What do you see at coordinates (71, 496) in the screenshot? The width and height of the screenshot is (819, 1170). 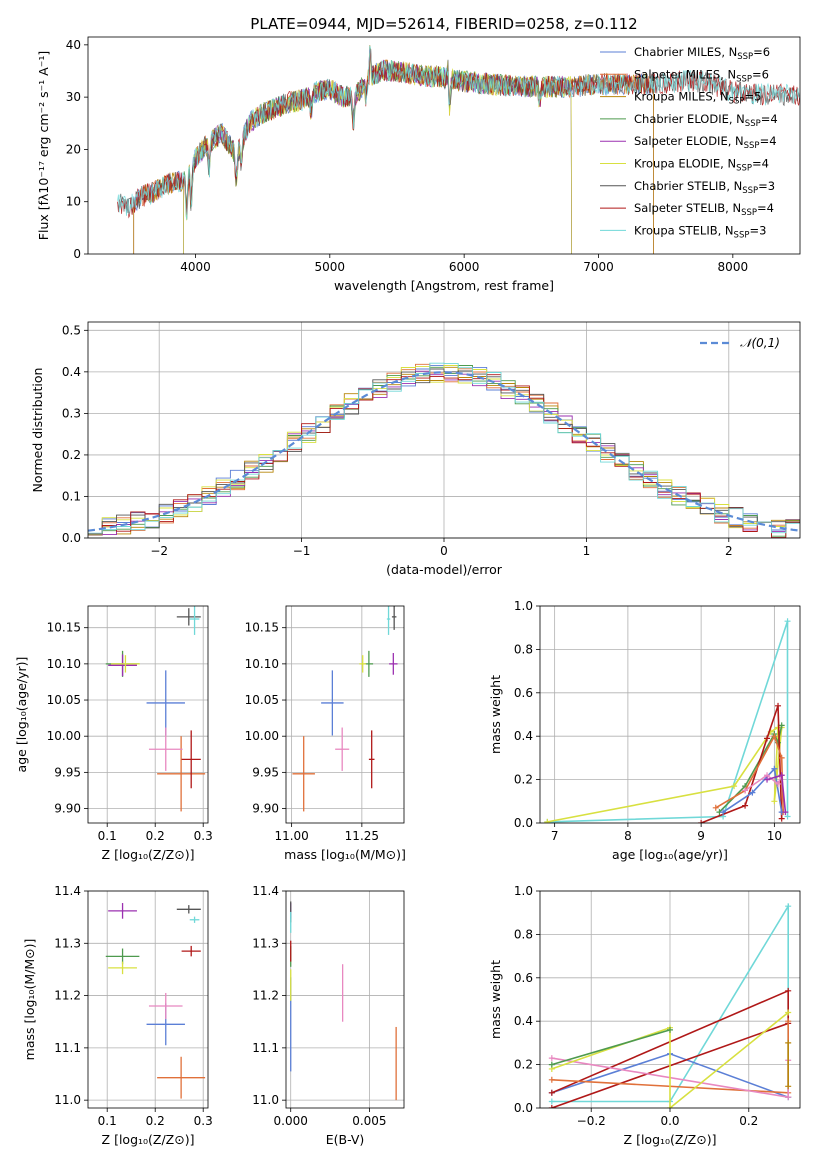 I see `y-tick-label: 0.1` at bounding box center [71, 496].